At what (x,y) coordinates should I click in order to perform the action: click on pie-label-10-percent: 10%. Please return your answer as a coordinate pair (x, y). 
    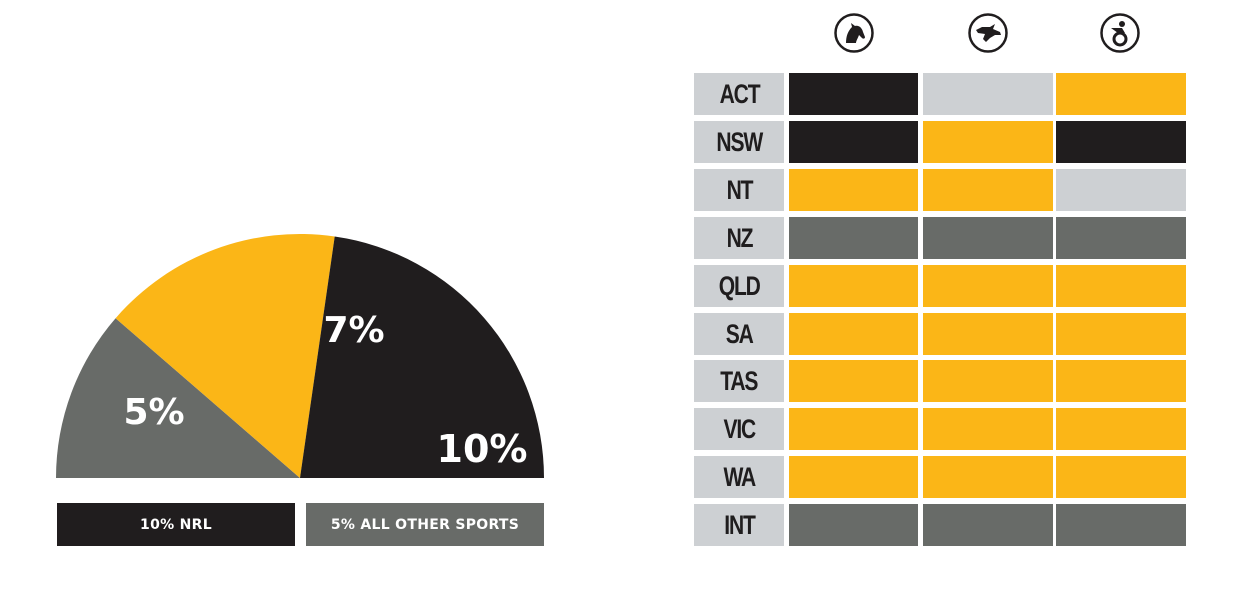
    Looking at the image, I should click on (482, 449).